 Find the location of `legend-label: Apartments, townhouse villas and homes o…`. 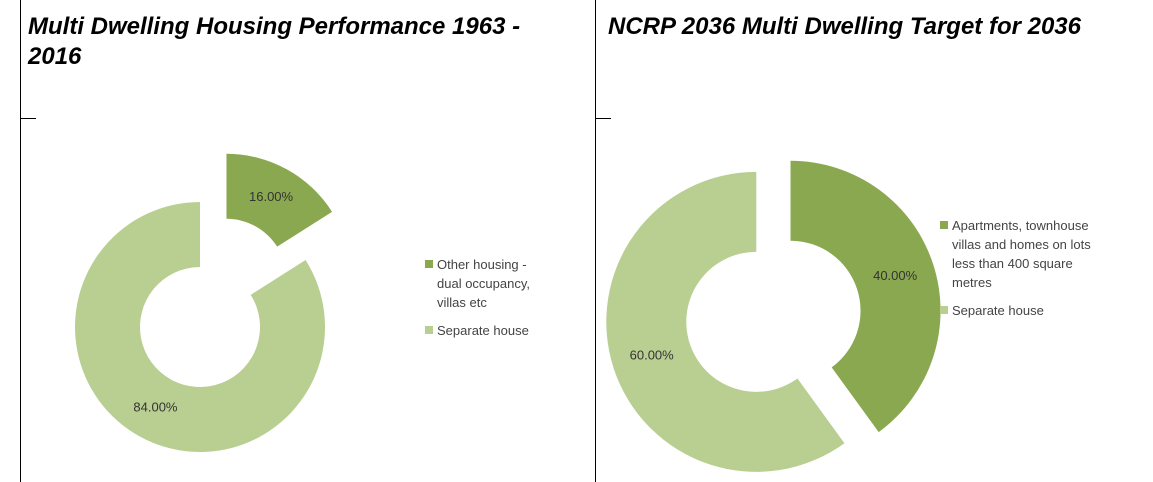

legend-label: Apartments, townhouse villas and homes o… is located at coordinates (1021, 254).